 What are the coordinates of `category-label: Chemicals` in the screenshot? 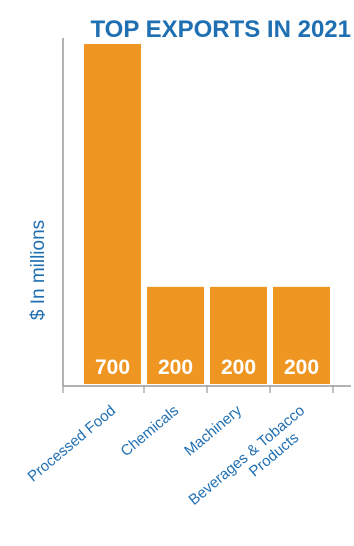 It's located at (149, 431).